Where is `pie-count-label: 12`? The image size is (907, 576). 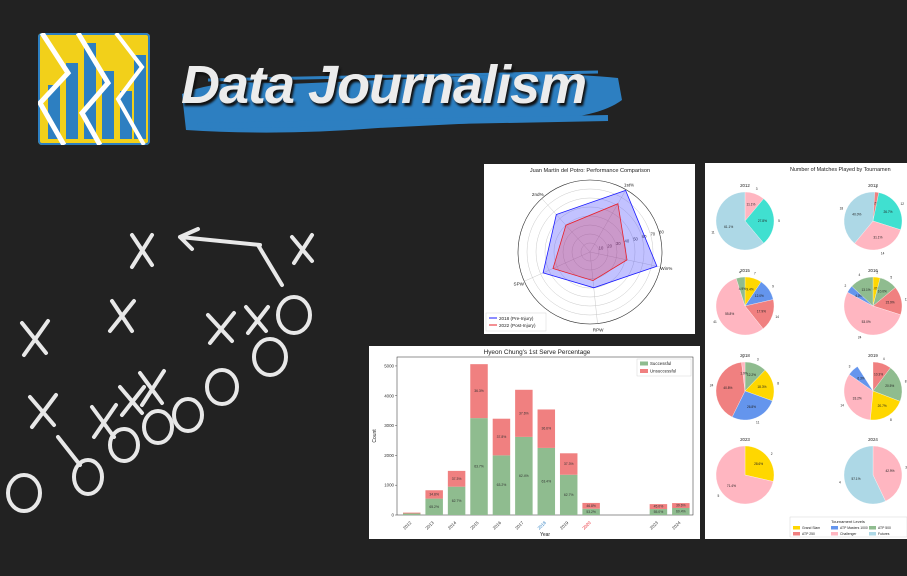 pie-count-label: 12 is located at coordinates (903, 204).